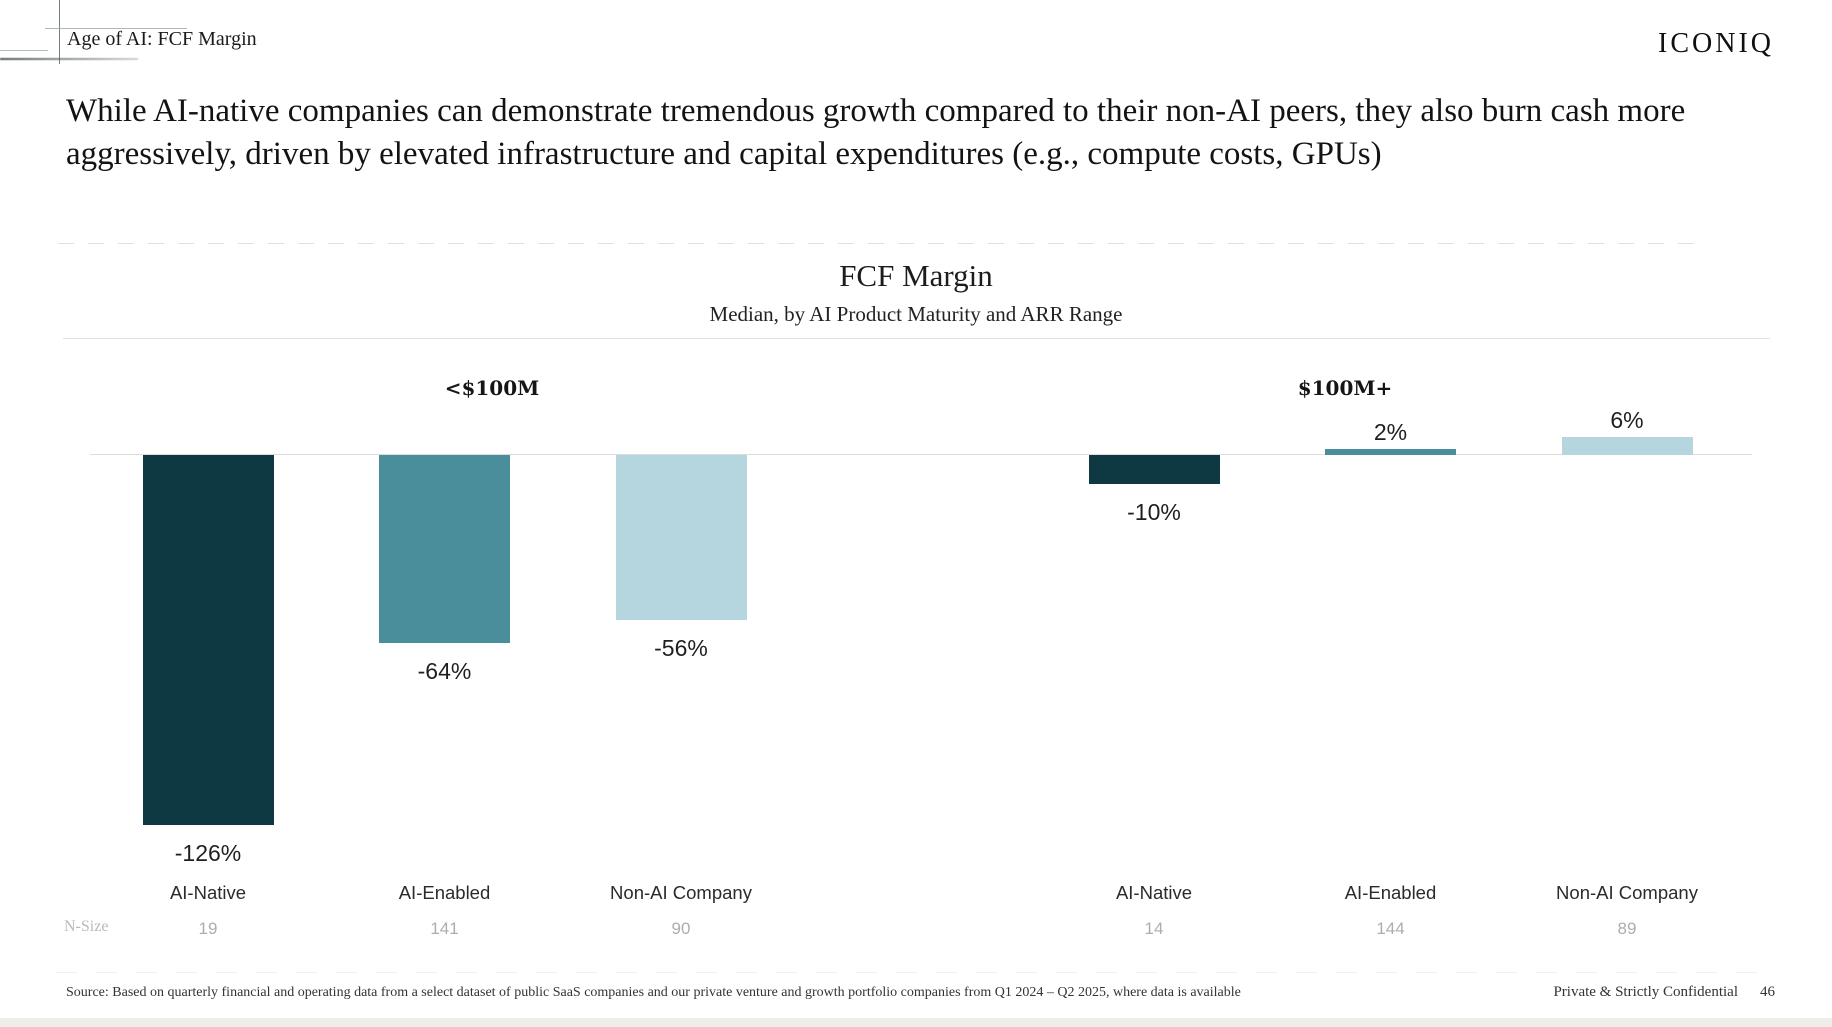  I want to click on bottom-edge-strip, so click(916, 1022).